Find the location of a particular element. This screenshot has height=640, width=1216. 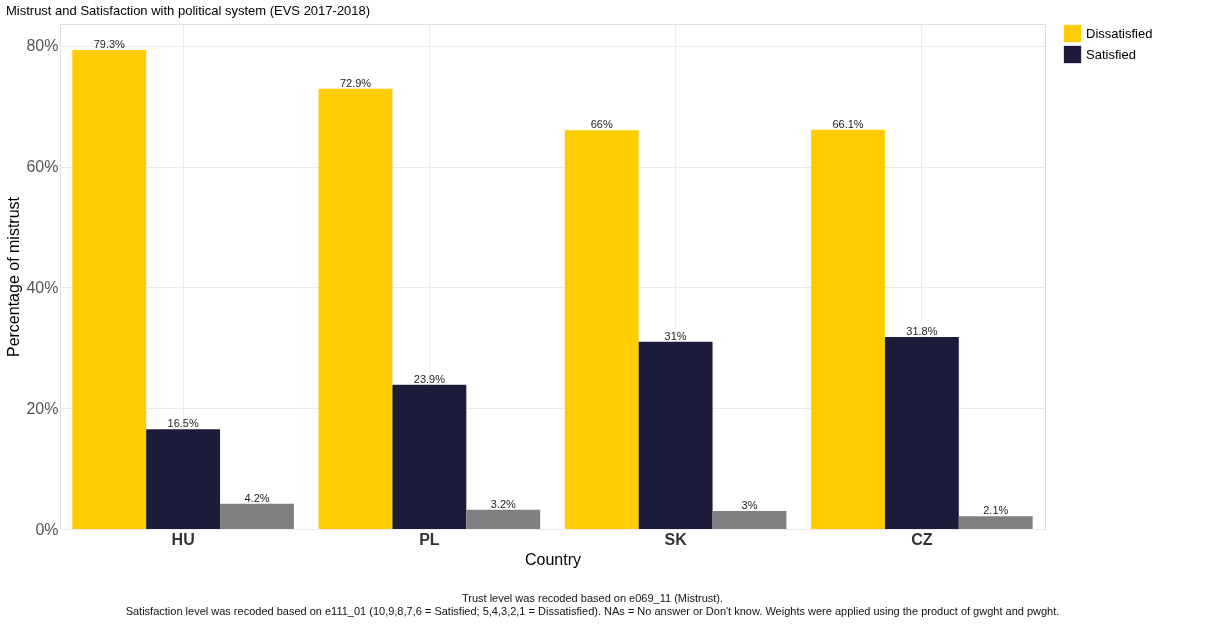

data-label: 2.1% is located at coordinates (996, 510).